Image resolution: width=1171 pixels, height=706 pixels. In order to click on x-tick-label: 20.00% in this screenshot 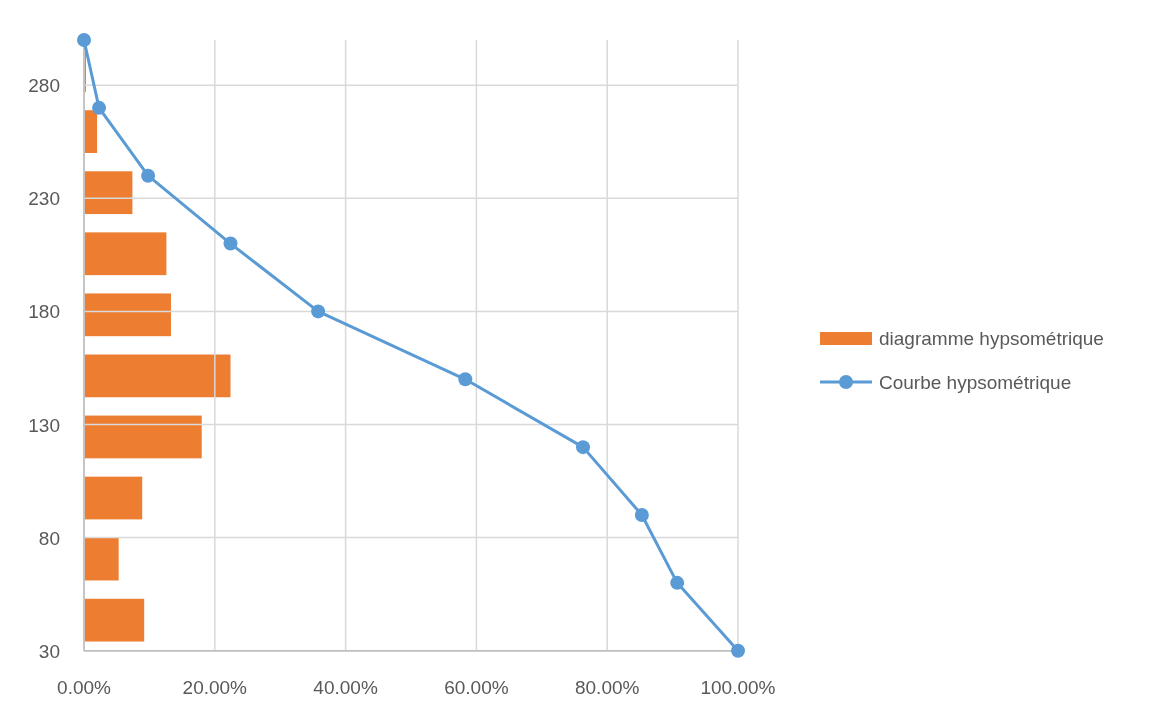, I will do `click(215, 687)`.